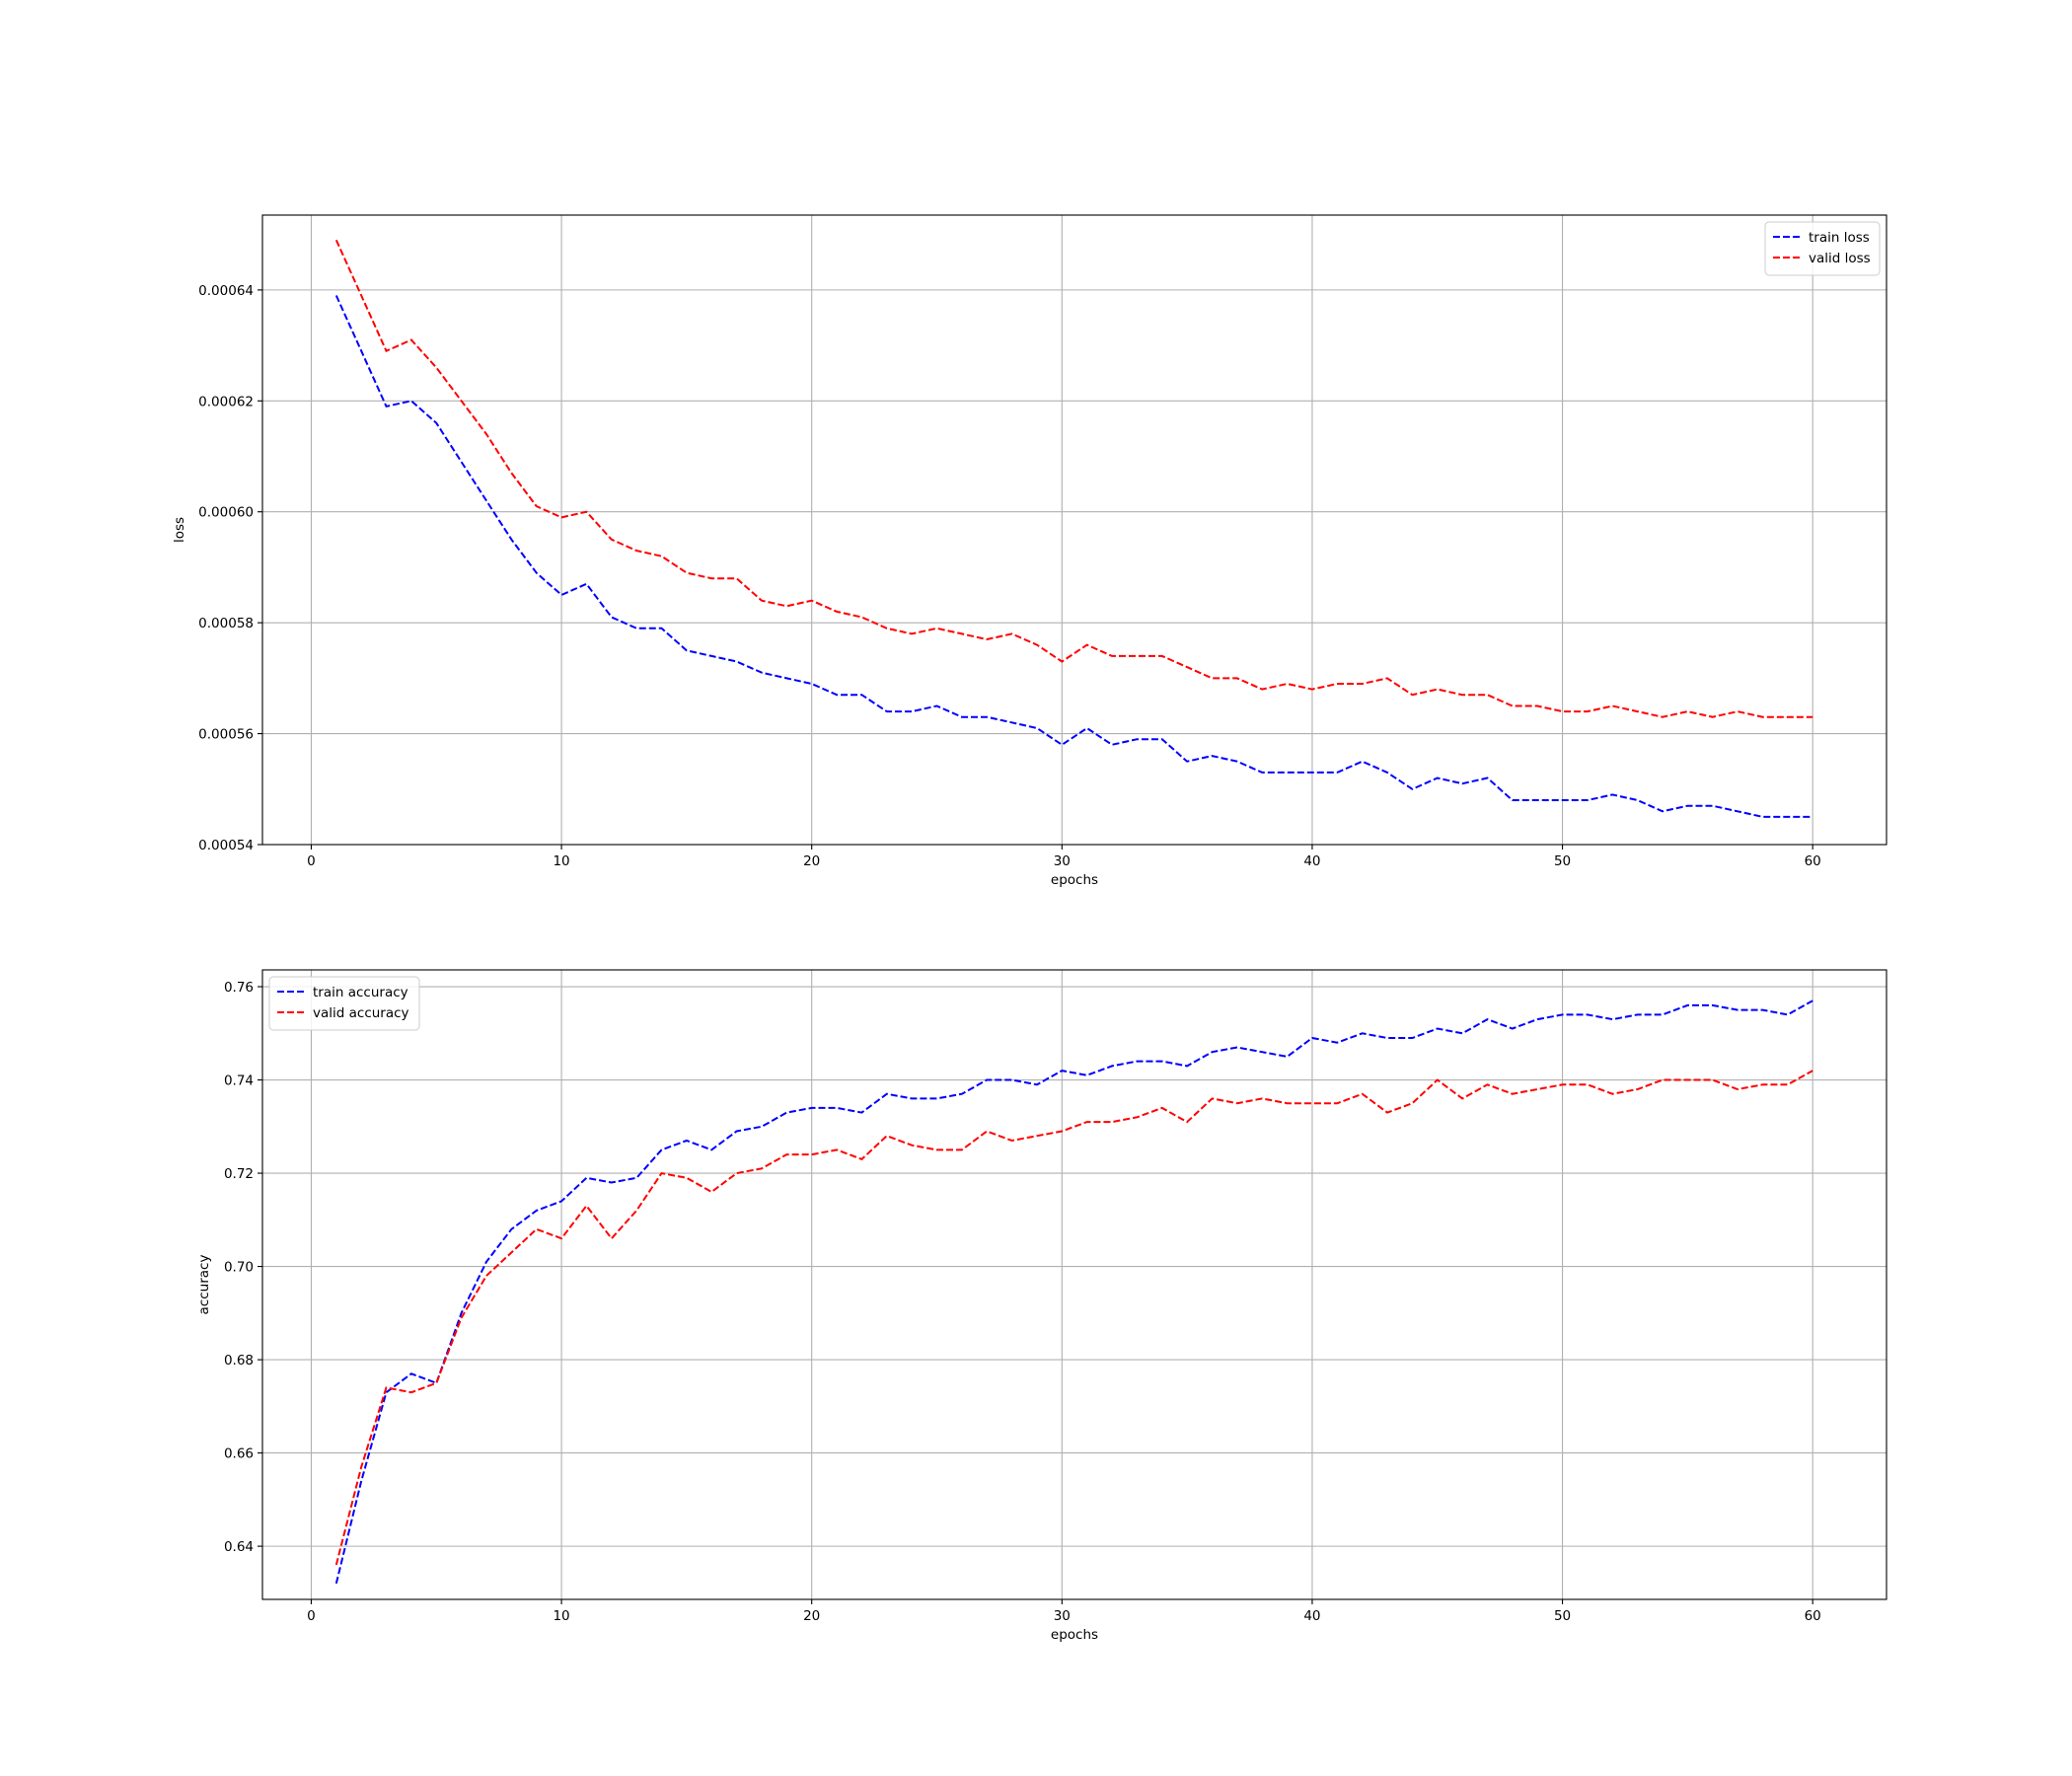  Describe the element at coordinates (226, 846) in the screenshot. I see `y-tick-label: 0.00054` at that location.